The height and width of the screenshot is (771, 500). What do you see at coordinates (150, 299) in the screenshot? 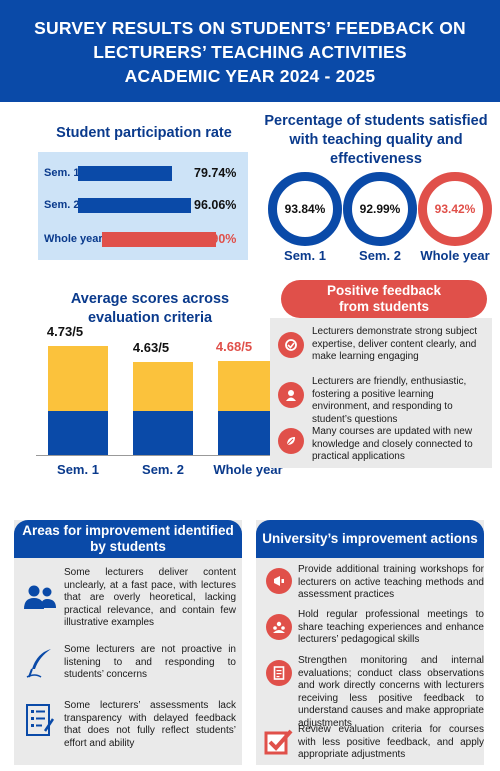
I see `scores-title-line: Average scores across` at bounding box center [150, 299].